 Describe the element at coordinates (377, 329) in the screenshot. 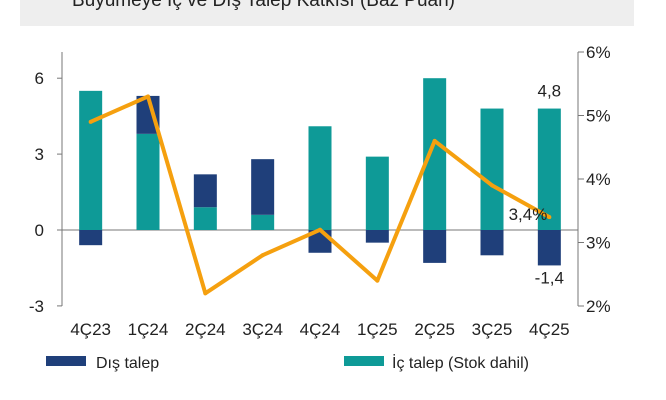

I see `x-tick-label: 1Ç25` at that location.